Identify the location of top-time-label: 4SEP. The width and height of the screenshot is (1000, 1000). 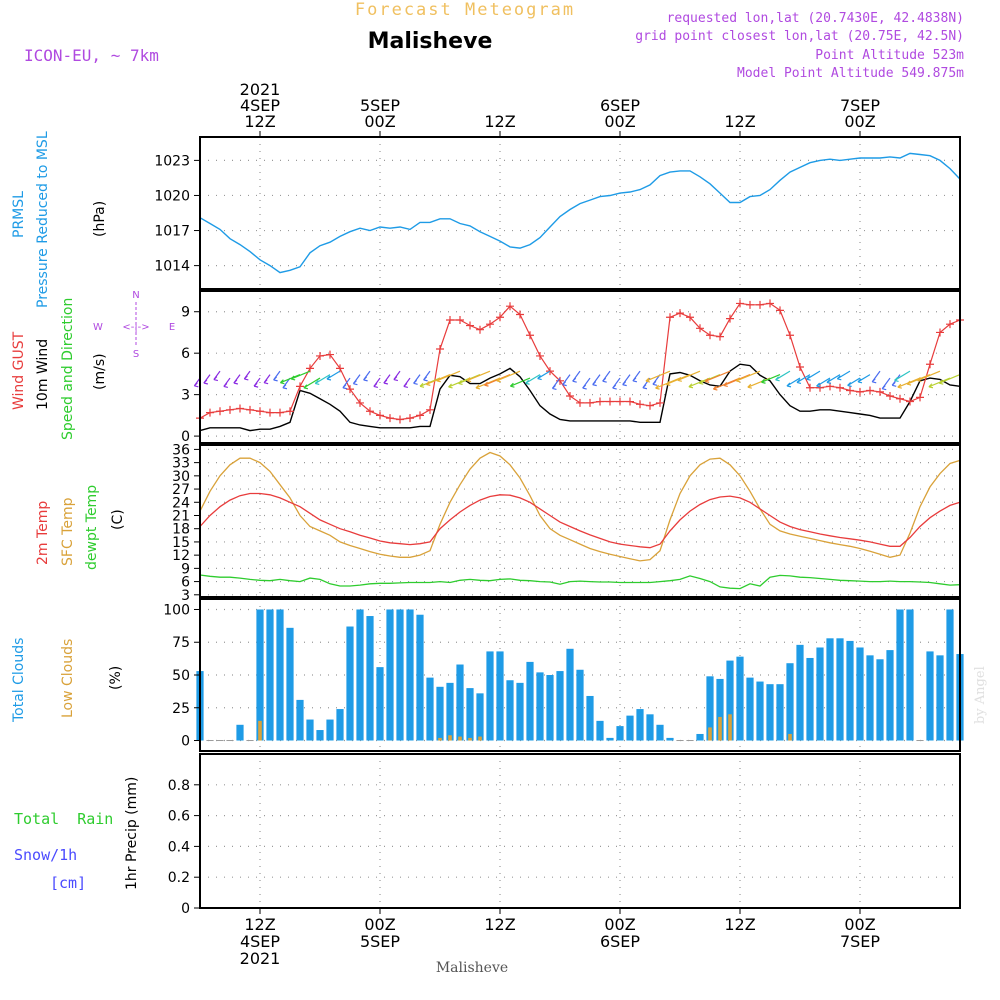
(260, 105).